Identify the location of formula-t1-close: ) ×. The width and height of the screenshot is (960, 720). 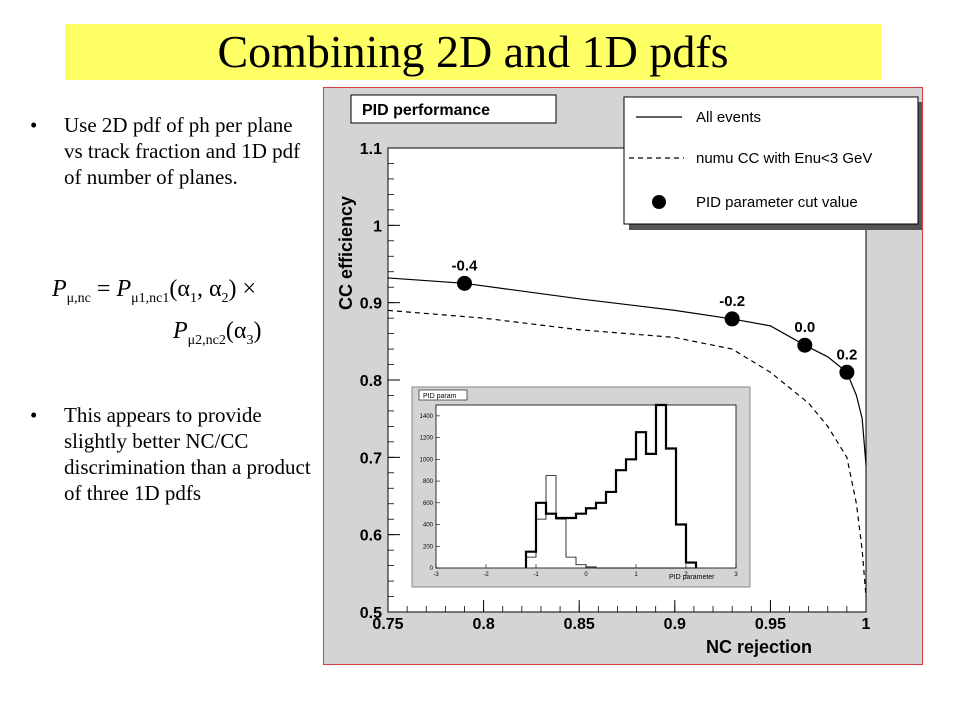
(242, 289).